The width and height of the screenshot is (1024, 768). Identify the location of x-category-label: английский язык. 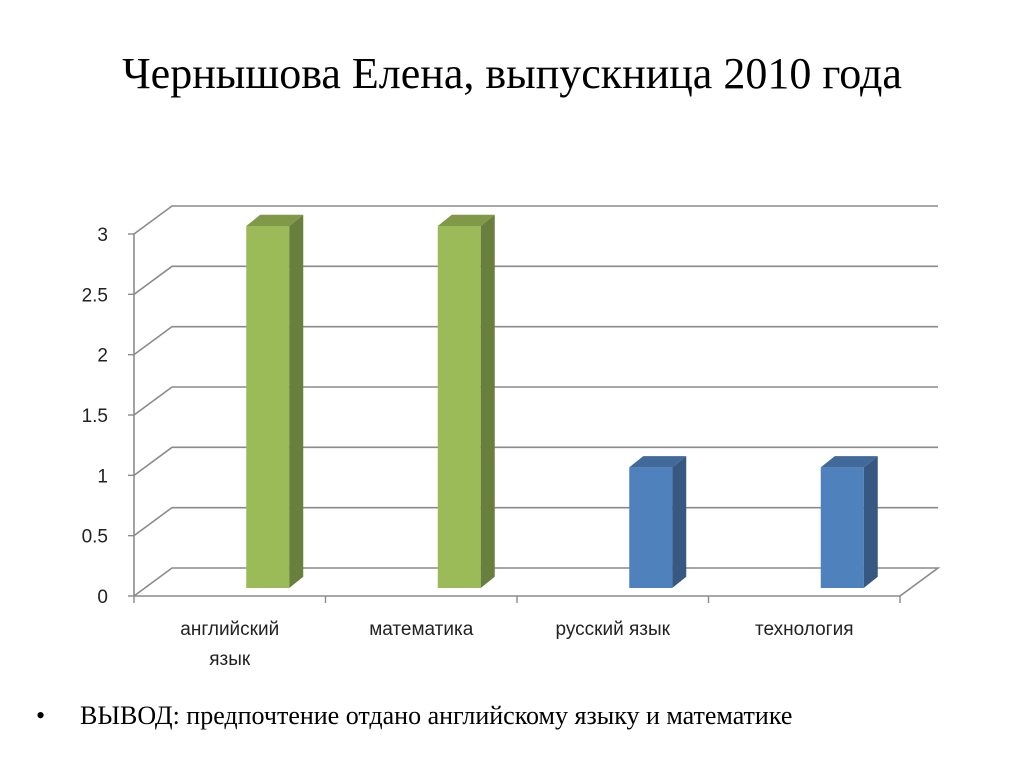
(229, 644).